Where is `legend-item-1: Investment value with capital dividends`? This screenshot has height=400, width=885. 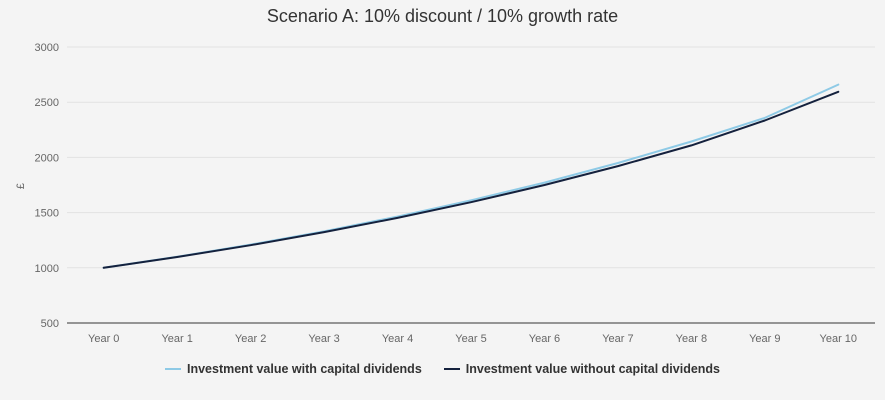
legend-item-1: Investment value with capital dividends is located at coordinates (293, 369).